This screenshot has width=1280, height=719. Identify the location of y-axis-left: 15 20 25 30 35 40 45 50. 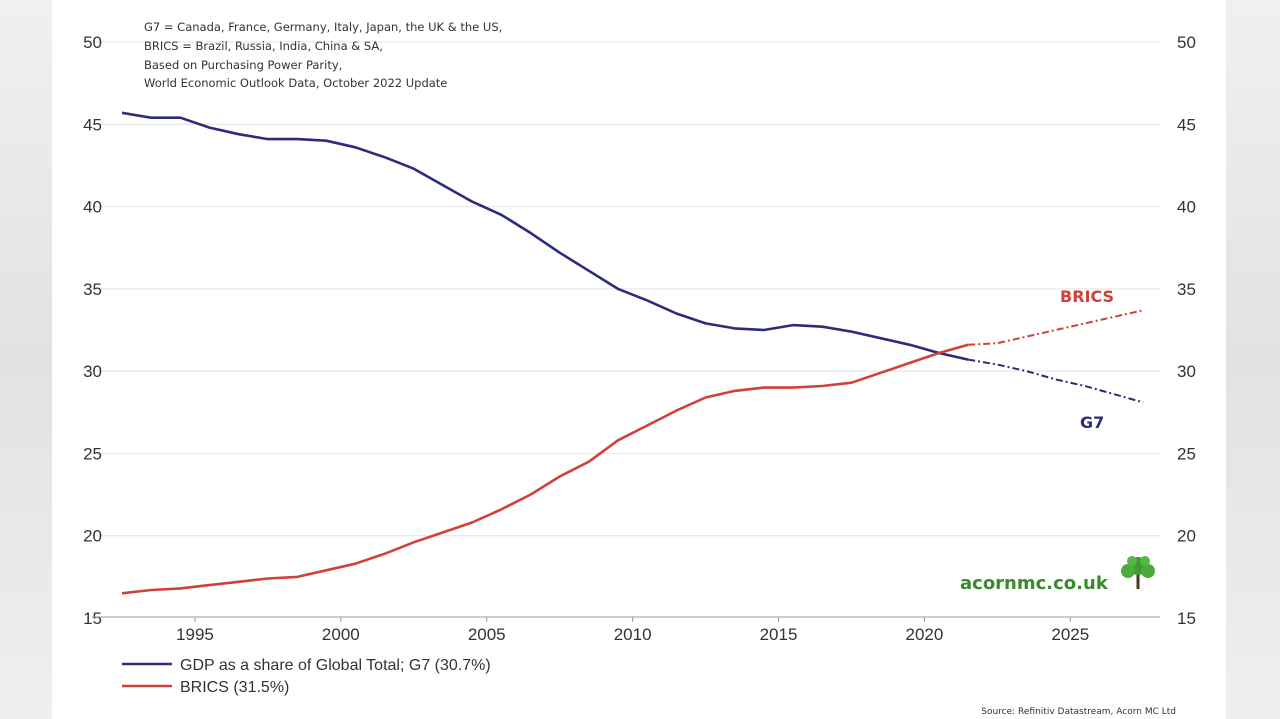
(92, 330).